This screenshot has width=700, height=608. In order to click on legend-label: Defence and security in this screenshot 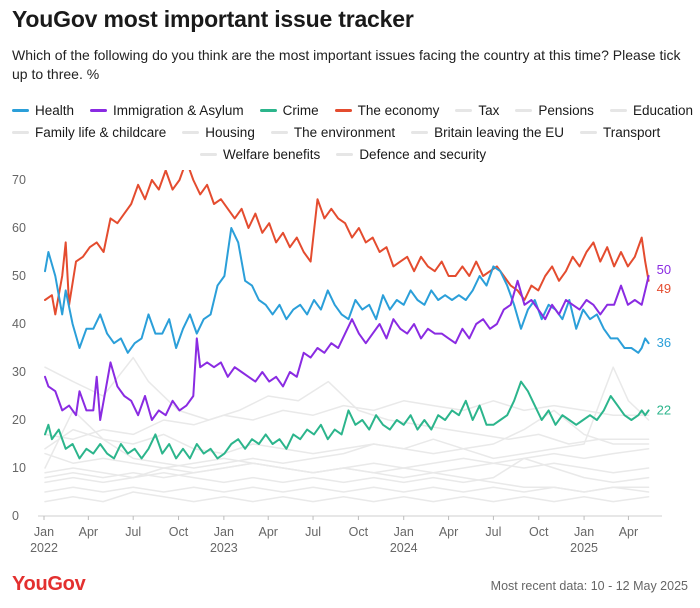, I will do `click(423, 154)`.